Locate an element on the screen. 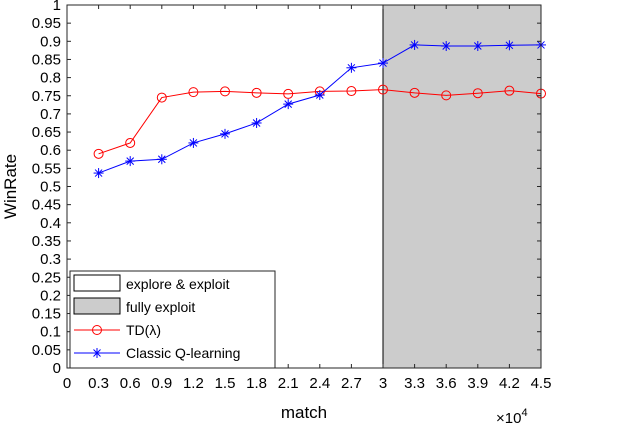  y-tick-label: 0 is located at coordinates (57, 368).